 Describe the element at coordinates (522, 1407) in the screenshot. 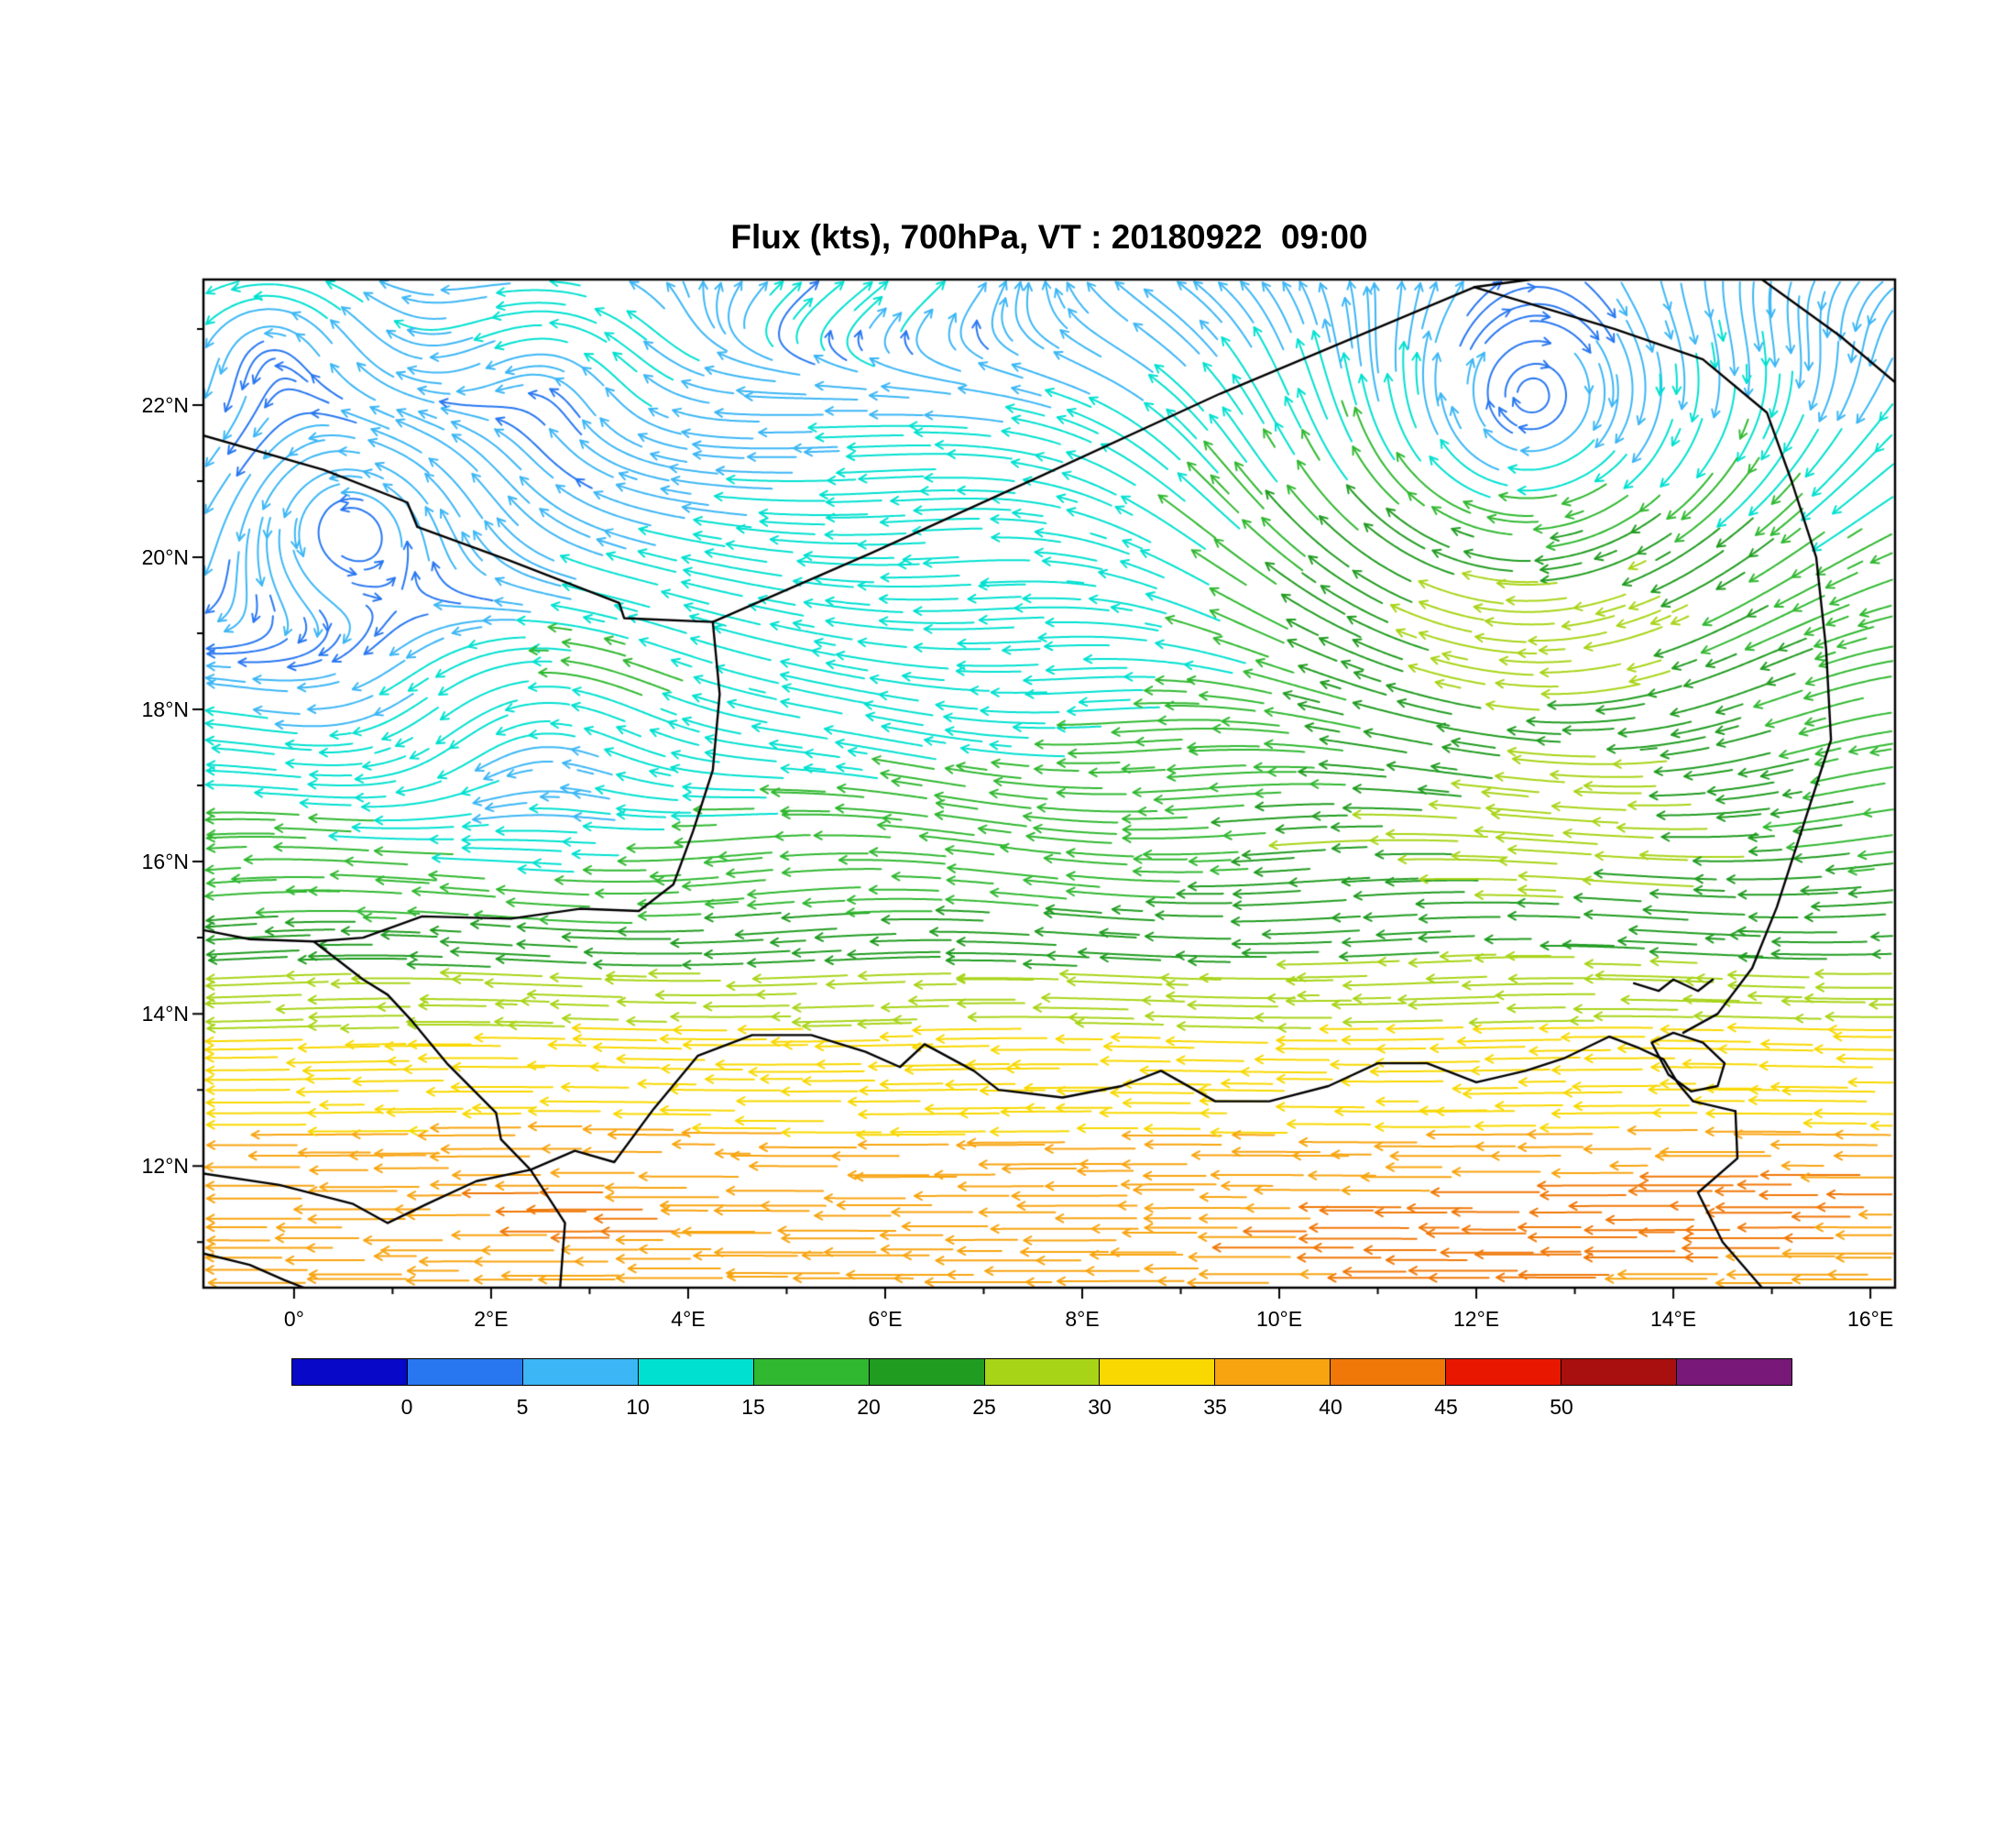

I see `colorbar-label: 5` at that location.